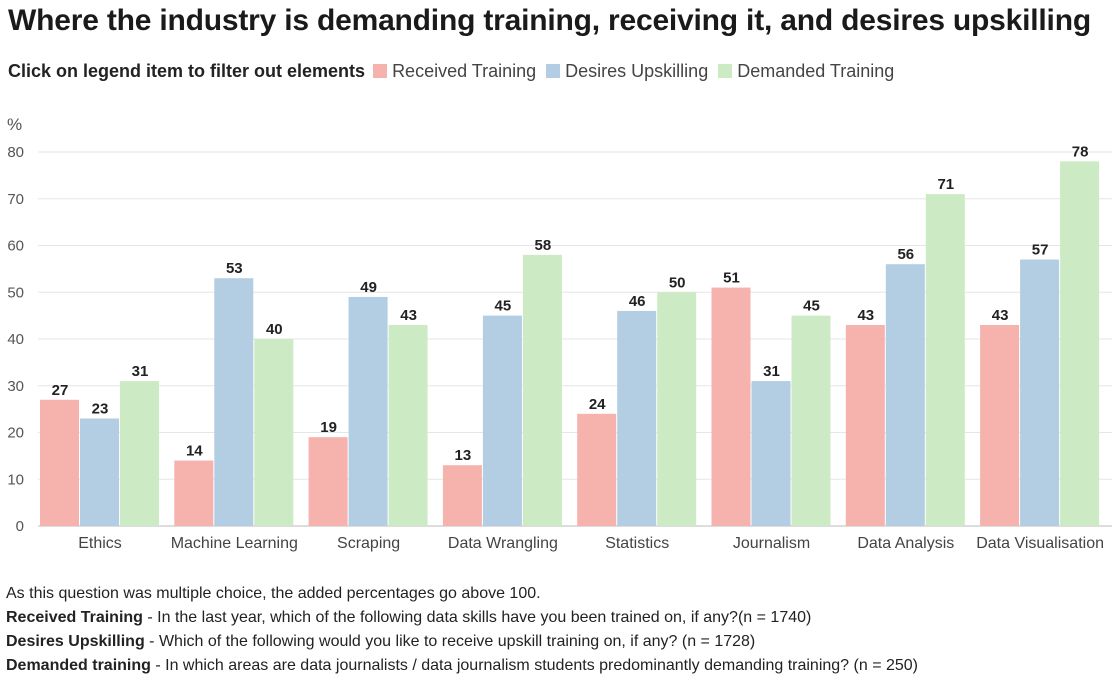 This screenshot has height=685, width=1120. What do you see at coordinates (368, 287) in the screenshot?
I see `data-label: 49` at bounding box center [368, 287].